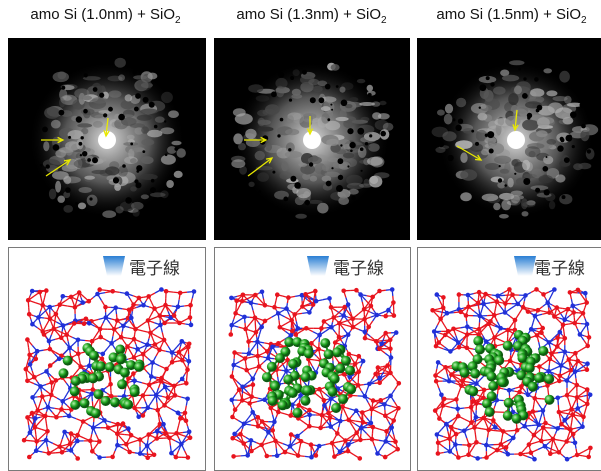 This screenshot has height=471, width=601. What do you see at coordinates (105, 20) in the screenshot?
I see `panel-1-title: amo Si (1.0nm) + SiO2` at bounding box center [105, 20].